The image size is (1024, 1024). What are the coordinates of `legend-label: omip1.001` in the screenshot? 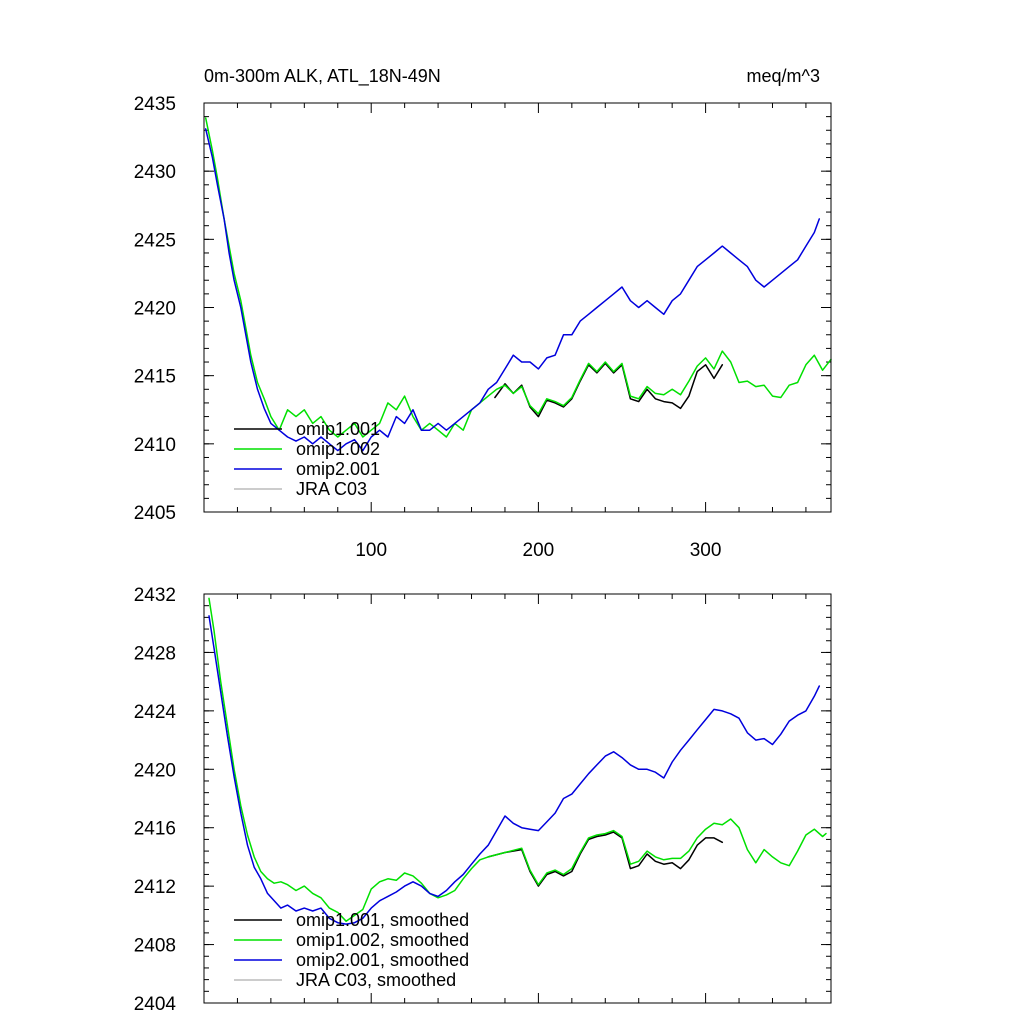 It's located at (338, 429).